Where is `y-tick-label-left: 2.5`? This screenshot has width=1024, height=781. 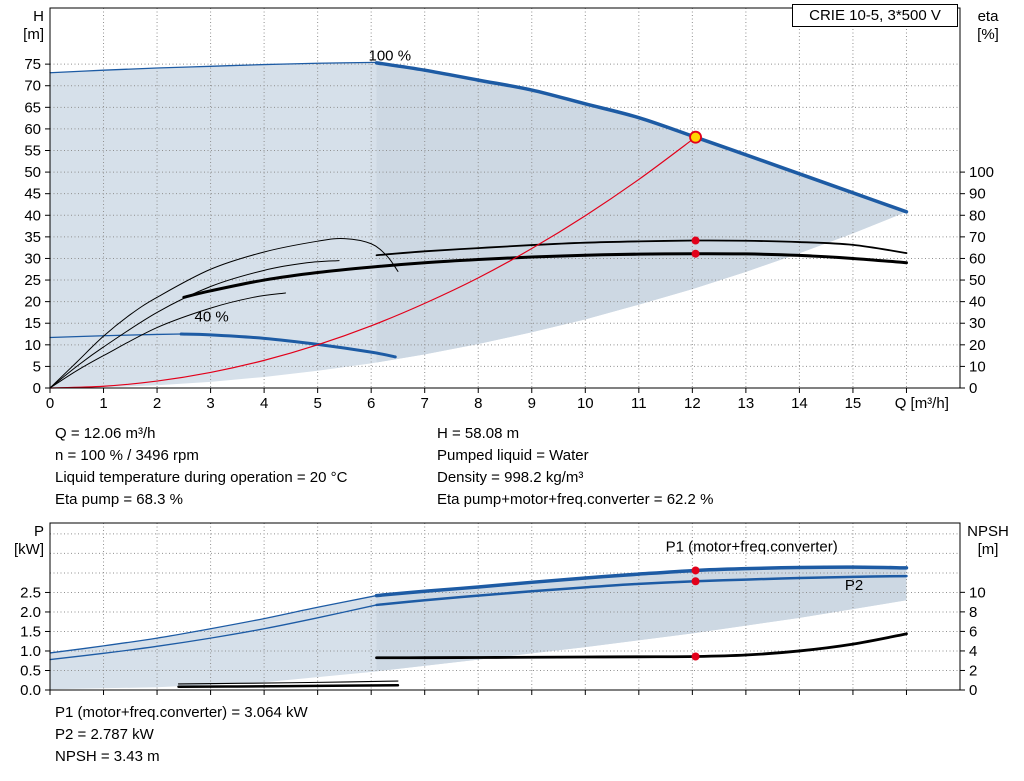
y-tick-label-left: 2.5 is located at coordinates (30, 592).